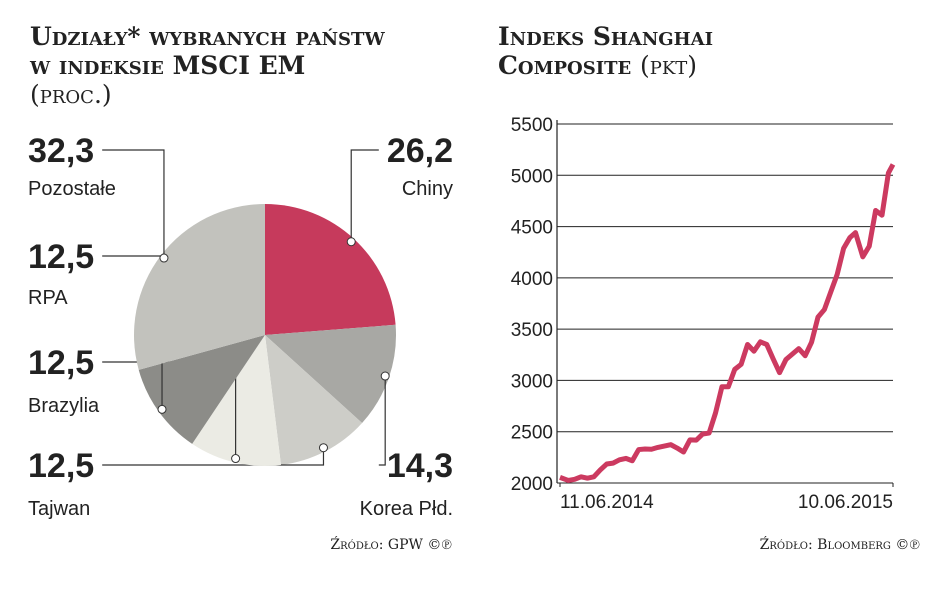 The height and width of the screenshot is (593, 948). I want to click on y-tick-label: 3500, so click(532, 330).